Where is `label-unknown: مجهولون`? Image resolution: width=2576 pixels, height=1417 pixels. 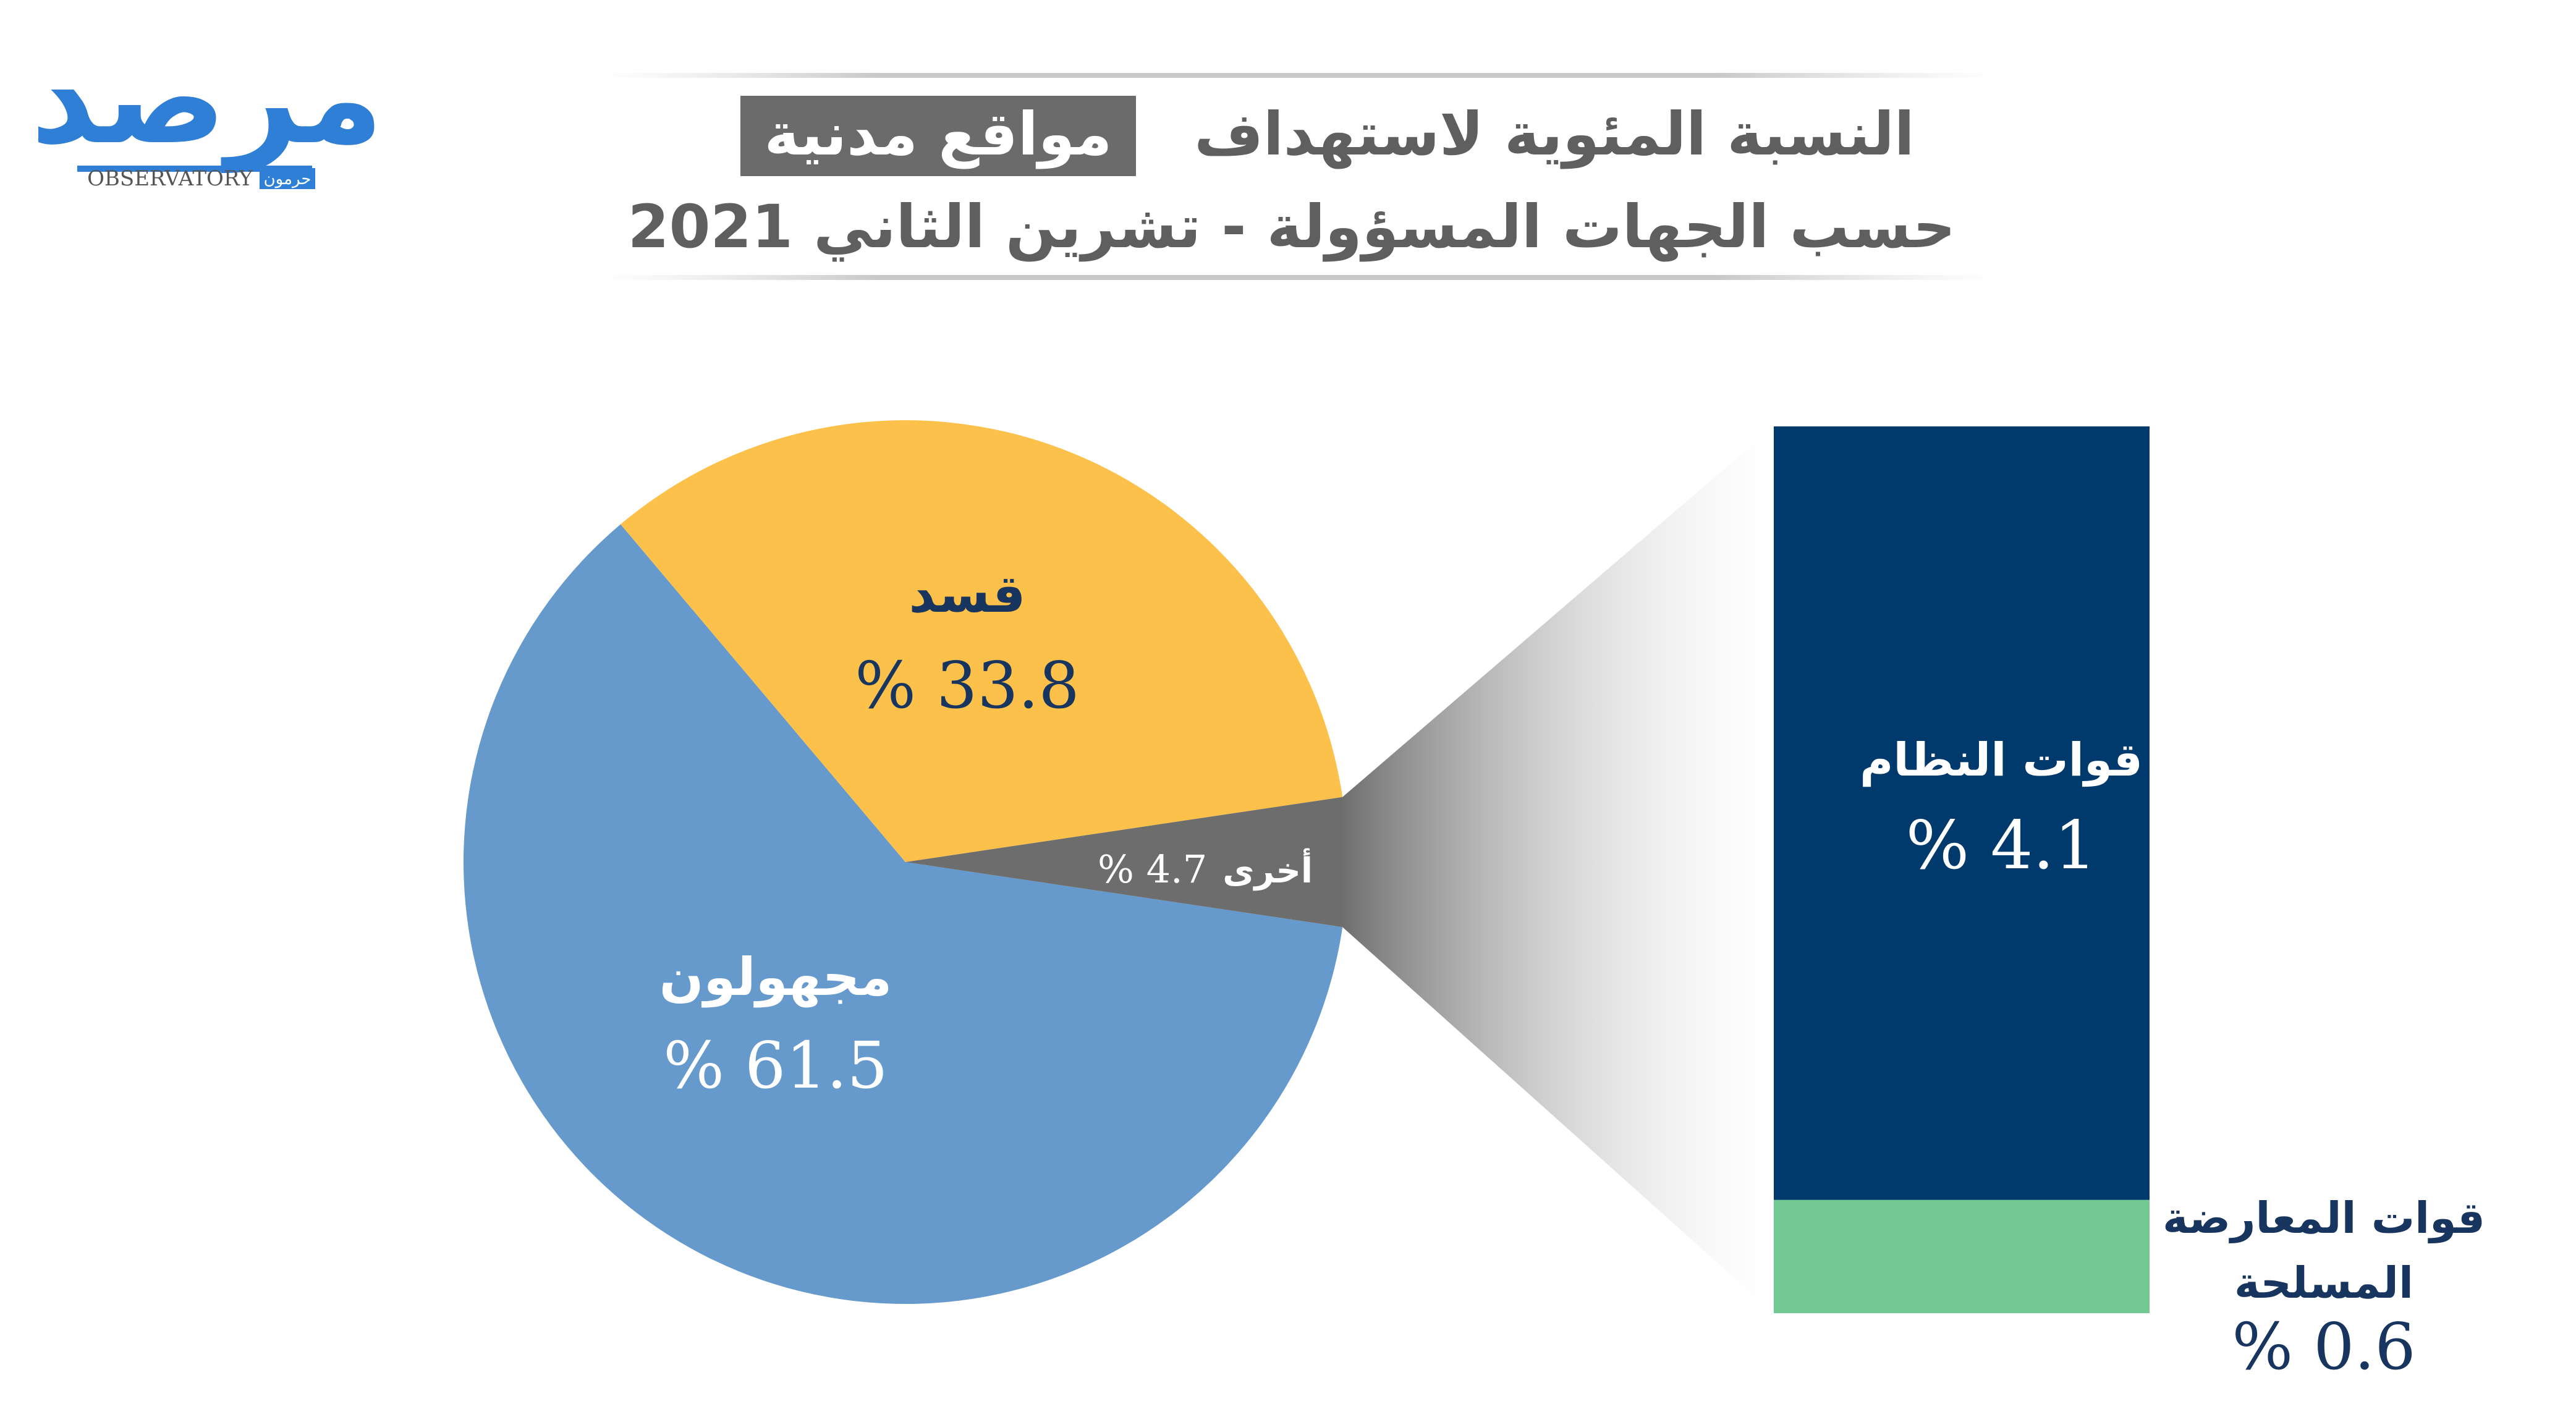
label-unknown: مجهولون is located at coordinates (775, 977).